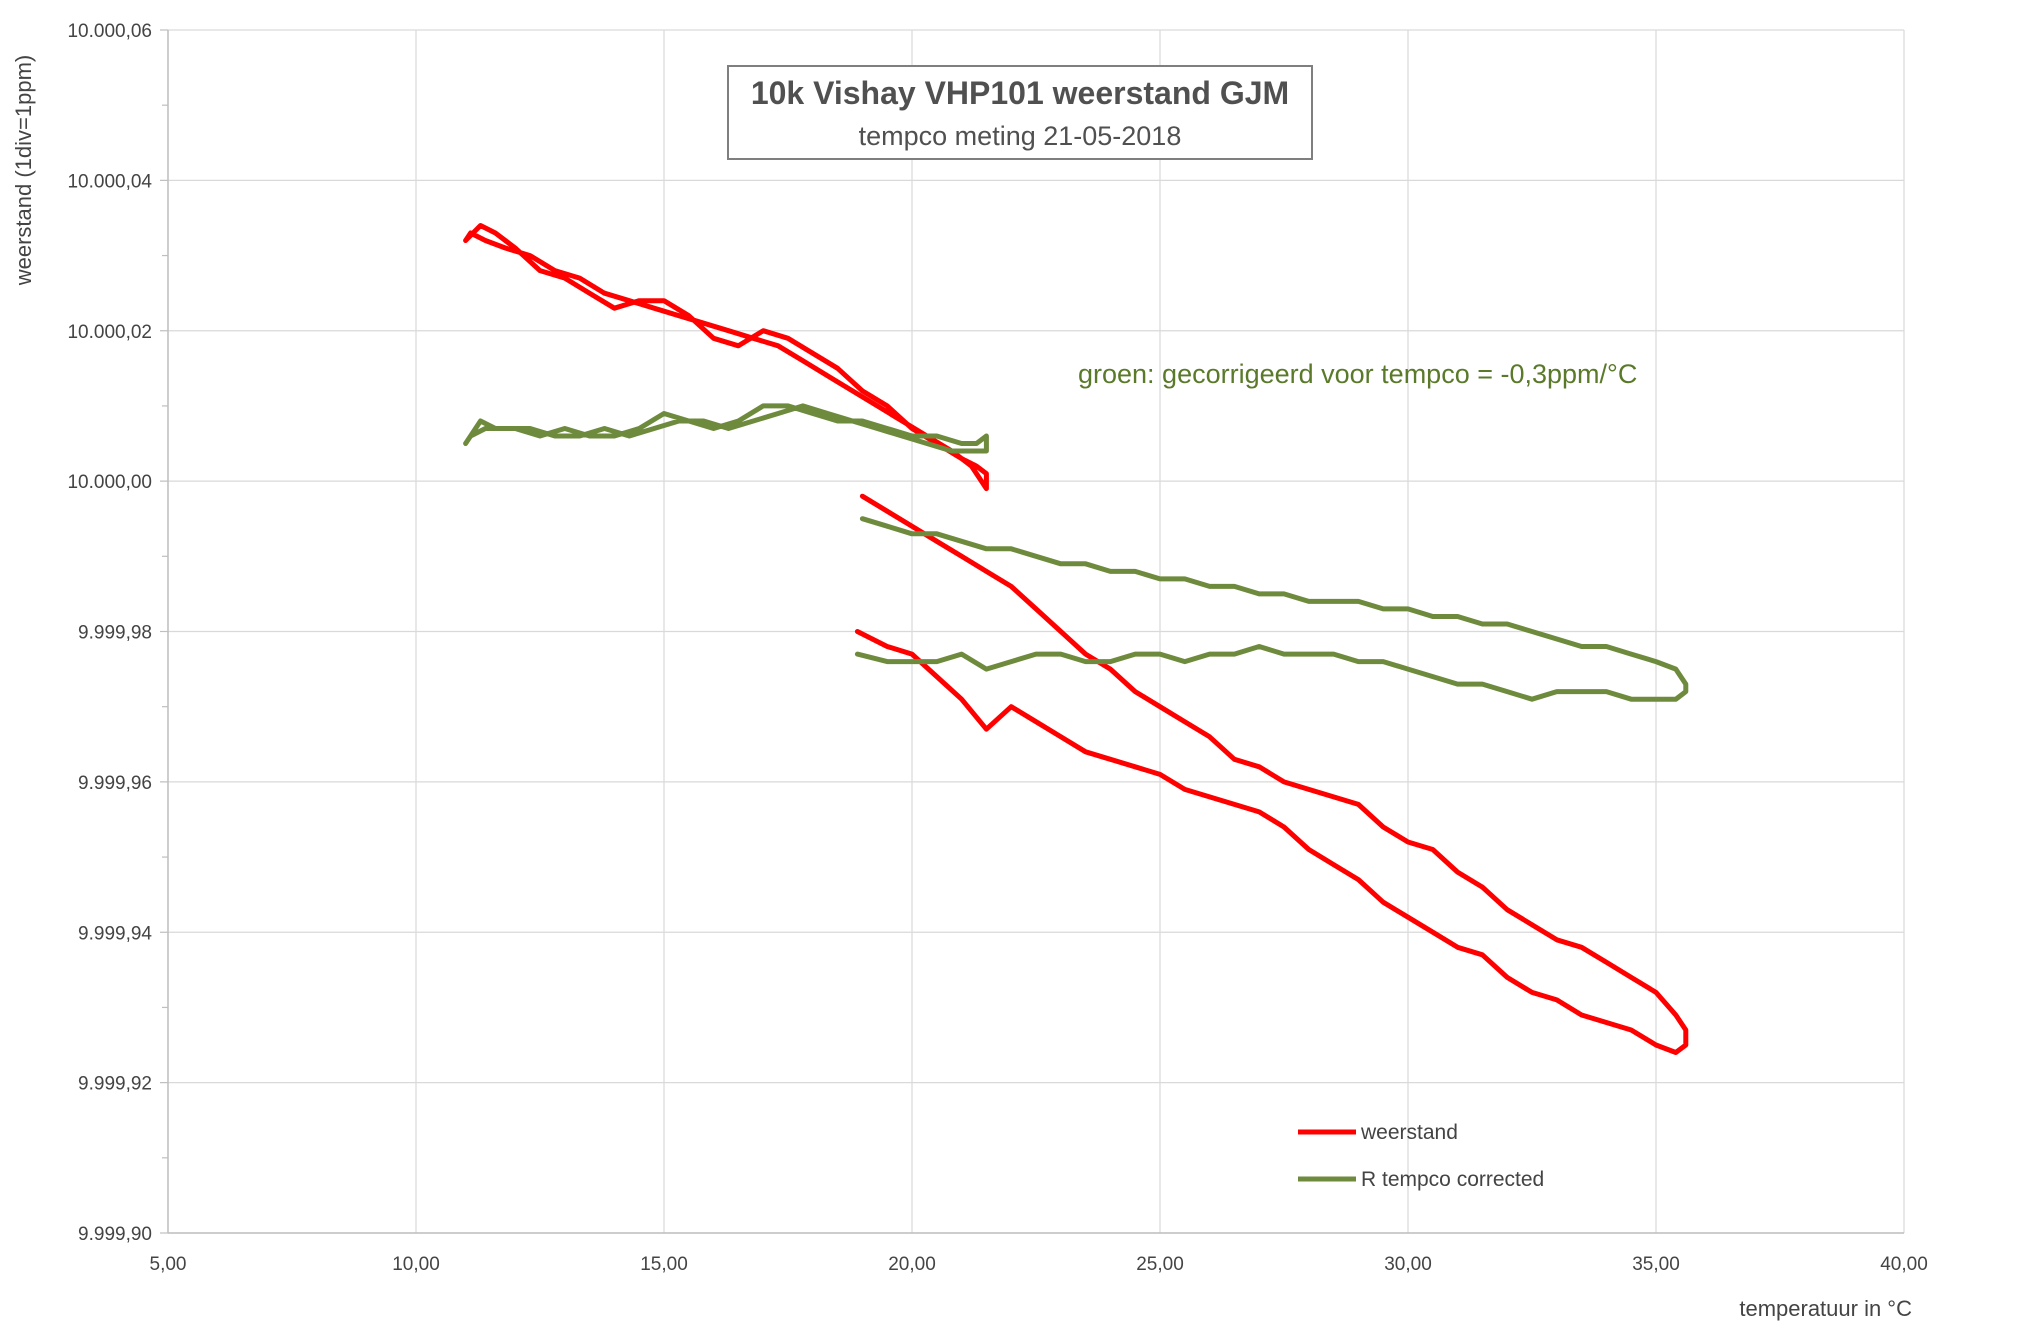 This screenshot has width=2035, height=1330. Describe the element at coordinates (109, 332) in the screenshot. I see `y-tick-label: 10.000,02` at that location.